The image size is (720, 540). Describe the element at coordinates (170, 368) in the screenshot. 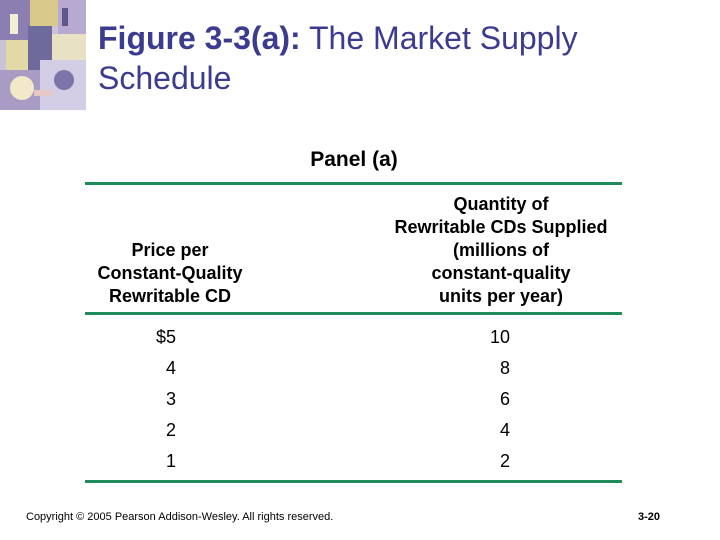

I see `price-cell: 4` at that location.